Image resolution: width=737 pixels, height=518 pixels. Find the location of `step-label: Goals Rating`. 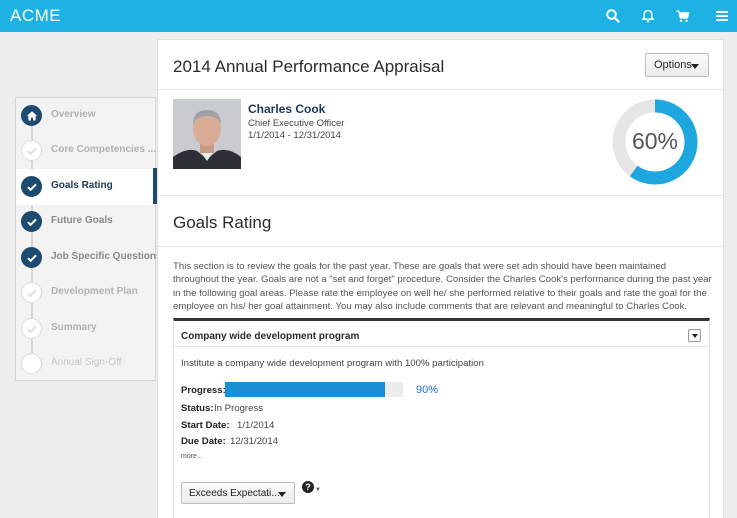

step-label: Goals Rating is located at coordinates (82, 185).